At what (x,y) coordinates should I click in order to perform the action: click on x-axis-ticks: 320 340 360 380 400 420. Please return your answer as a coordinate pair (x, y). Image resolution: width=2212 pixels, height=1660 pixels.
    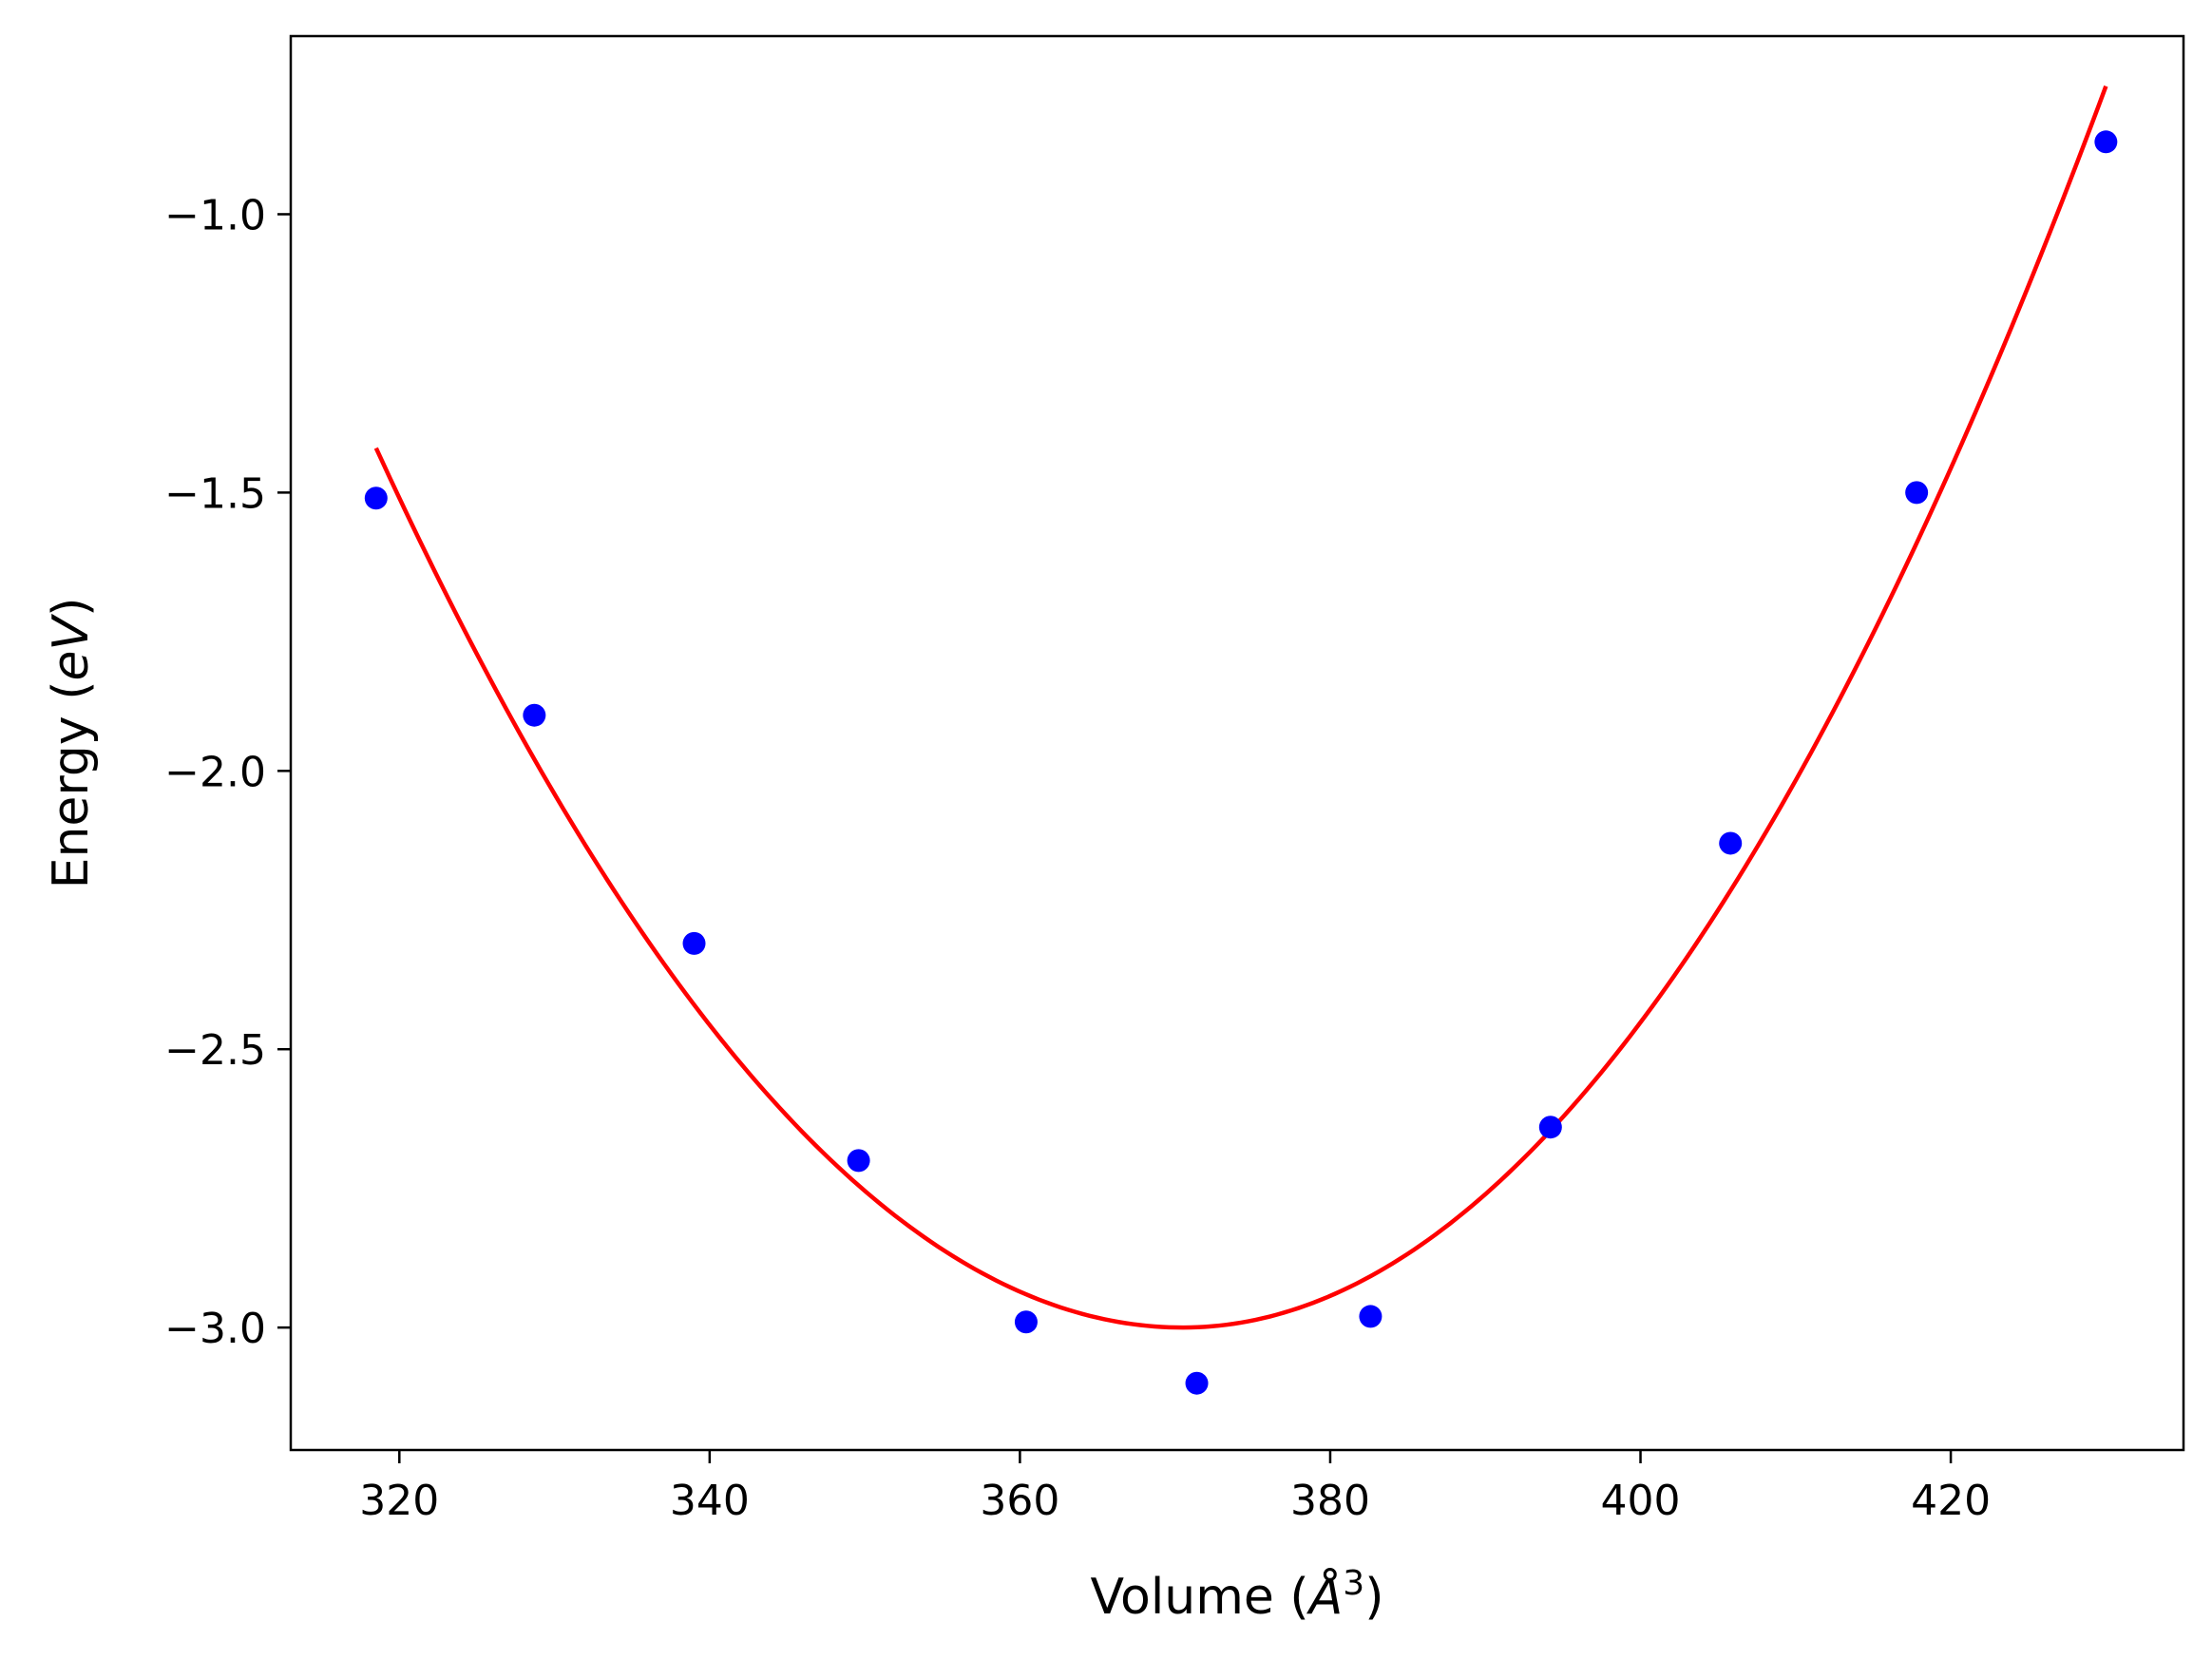
    Looking at the image, I should click on (1175, 1487).